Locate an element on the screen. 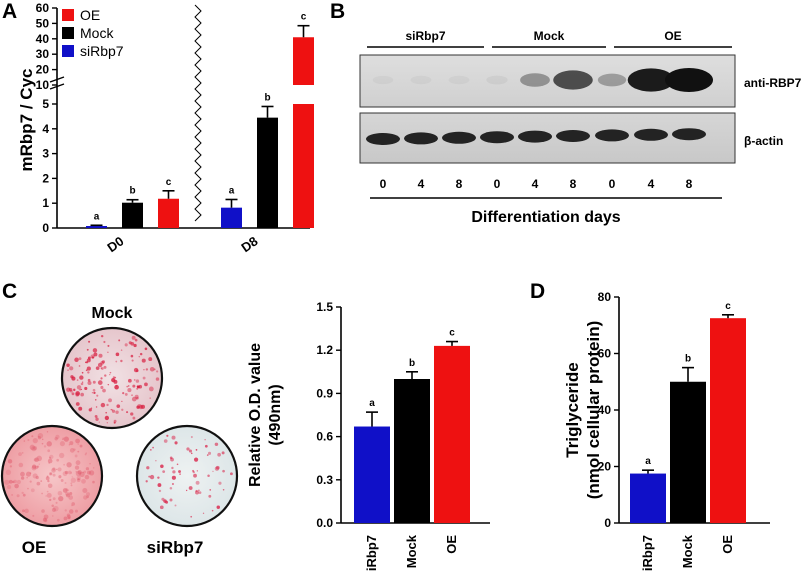 Image resolution: width=803 pixels, height=571 pixels. chart-a-ytick-label: 2 is located at coordinates (45, 178).